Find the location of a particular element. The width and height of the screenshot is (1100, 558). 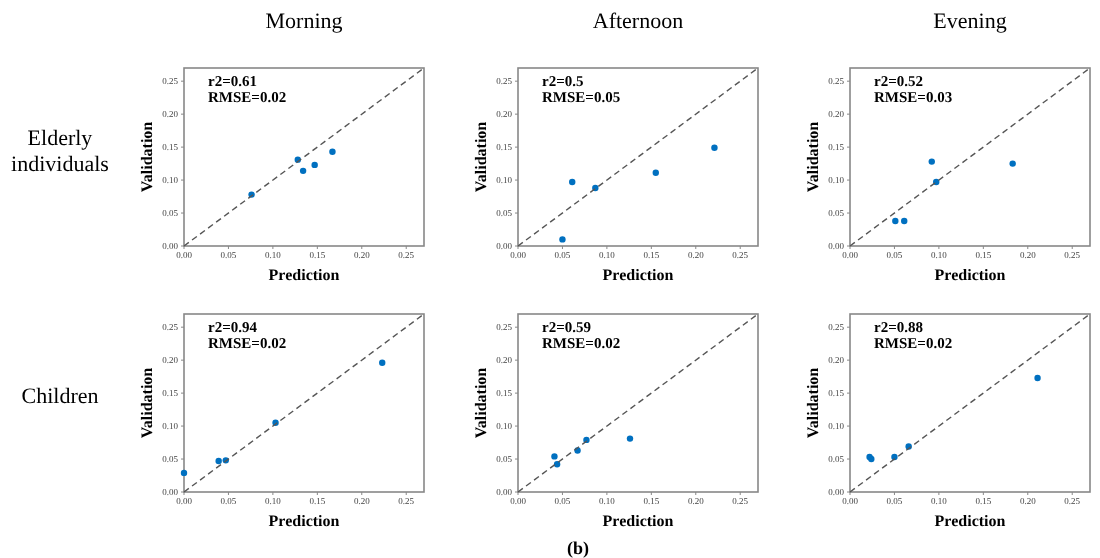

text: (b) is located at coordinates (578, 548).